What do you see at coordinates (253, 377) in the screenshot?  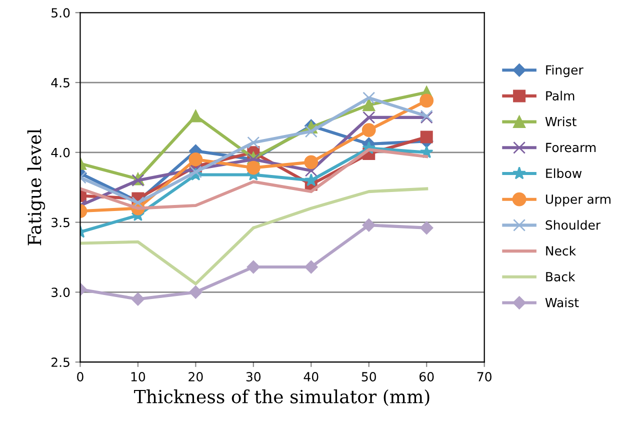 I see `x-tick-label: 30` at bounding box center [253, 377].